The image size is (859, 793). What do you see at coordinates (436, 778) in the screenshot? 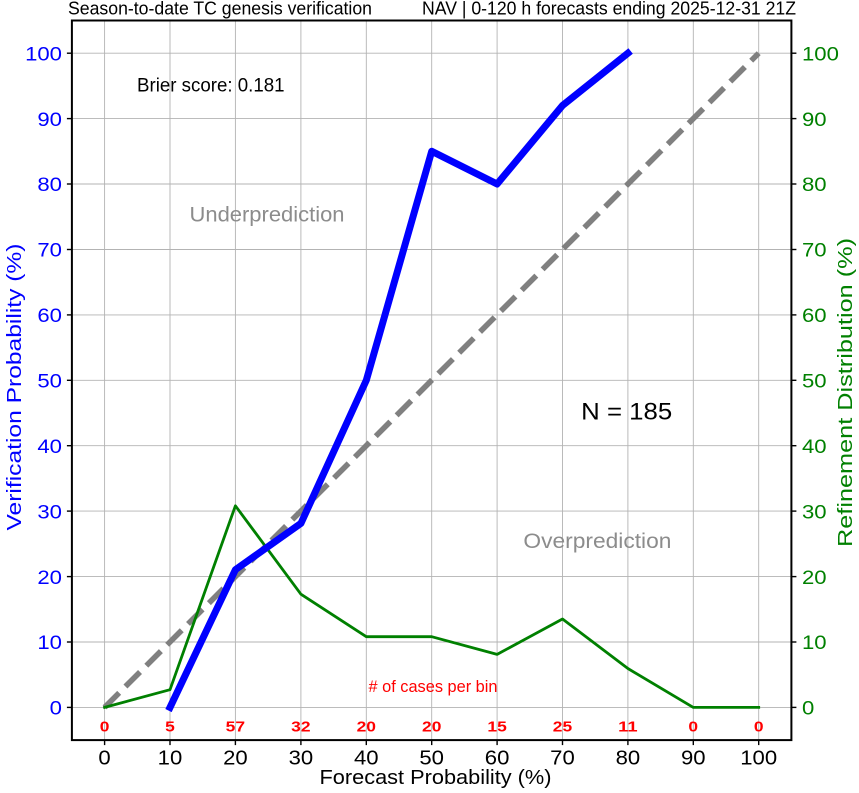
I see `svg-text: Forecast Probability (%)` at bounding box center [436, 778].